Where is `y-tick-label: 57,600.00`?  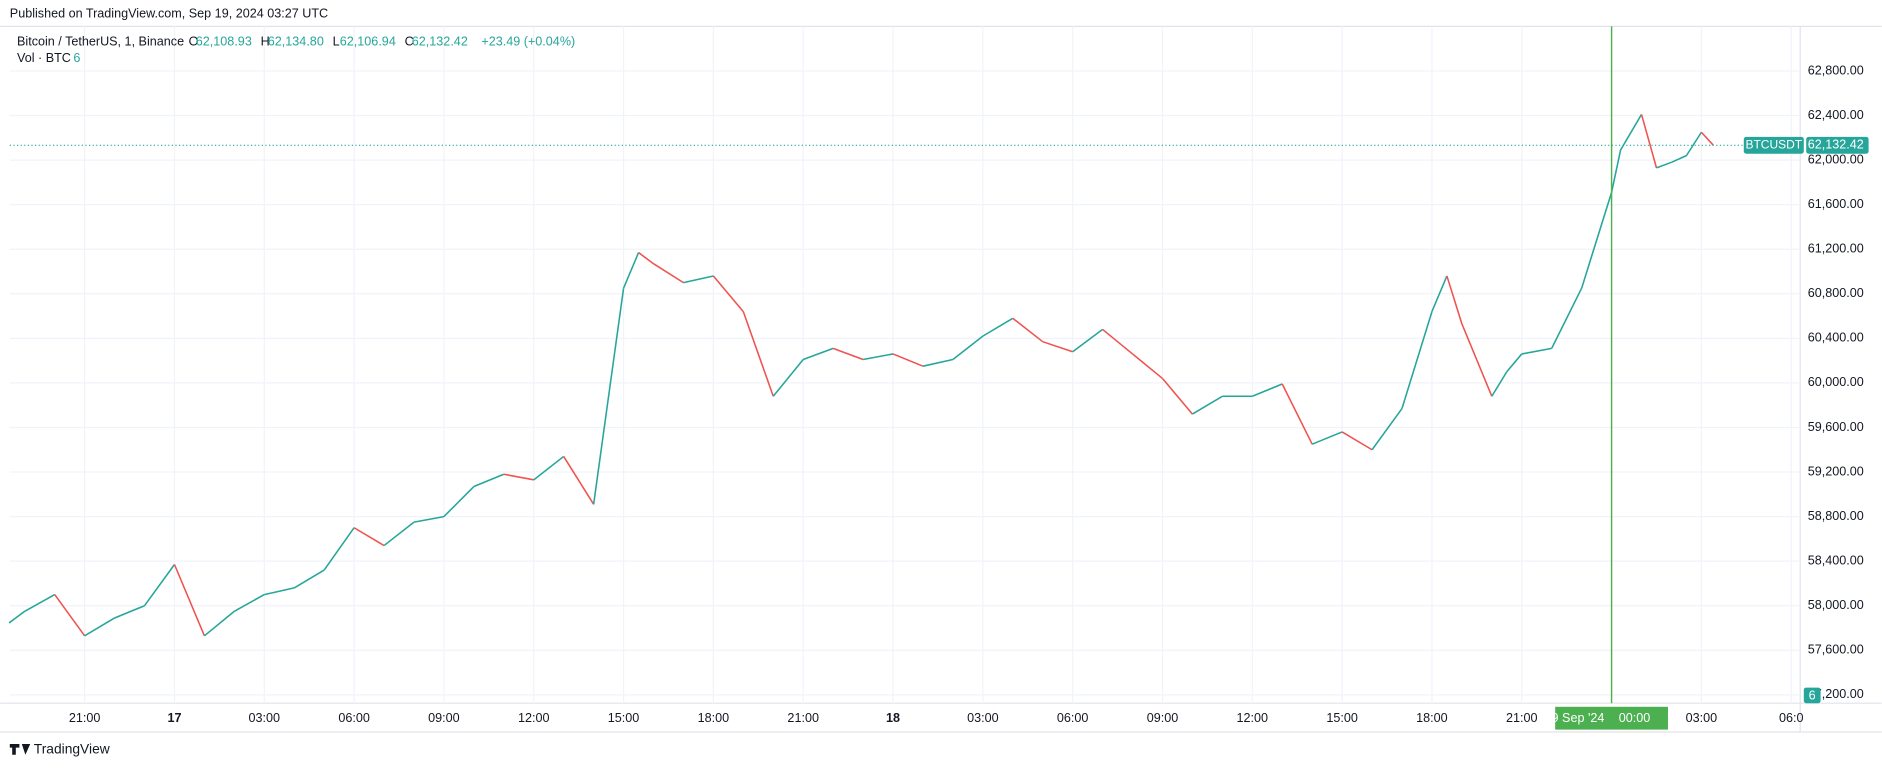
y-tick-label: 57,600.00 is located at coordinates (1836, 650).